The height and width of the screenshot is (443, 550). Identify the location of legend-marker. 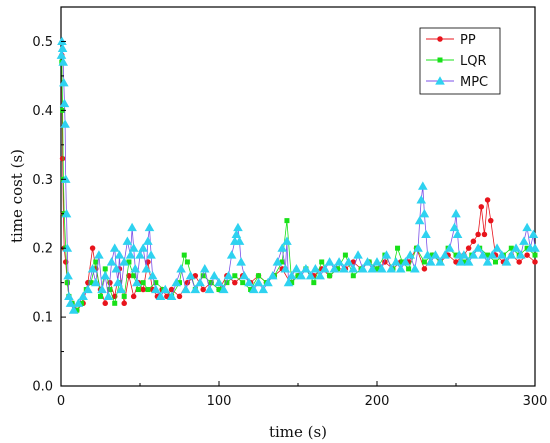
(440, 39).